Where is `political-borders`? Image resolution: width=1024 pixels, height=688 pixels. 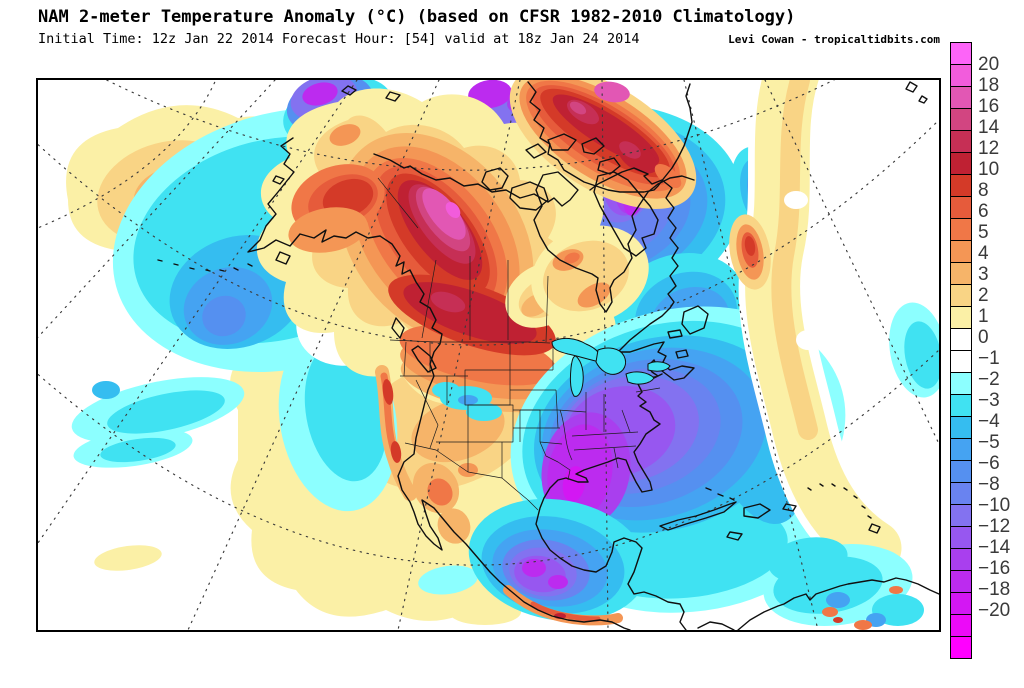
political-borders is located at coordinates (519, 344).